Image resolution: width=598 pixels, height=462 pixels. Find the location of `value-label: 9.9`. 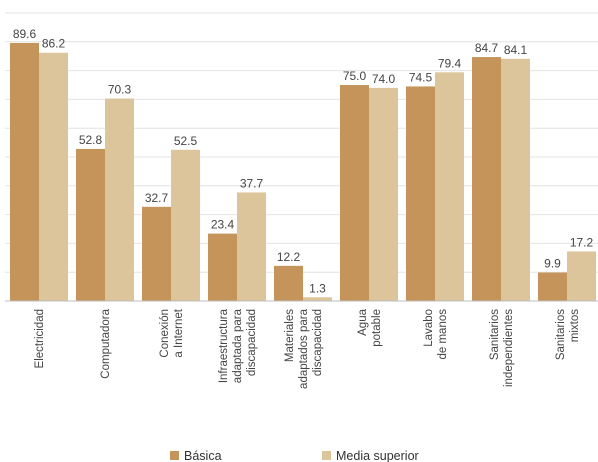

value-label: 9.9 is located at coordinates (552, 263).